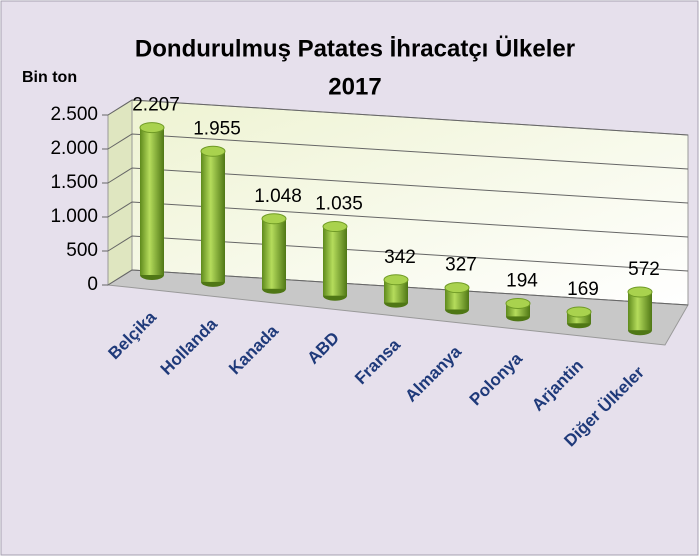 Image resolution: width=699 pixels, height=556 pixels. I want to click on y-tick-label: 1.500, so click(74, 182).